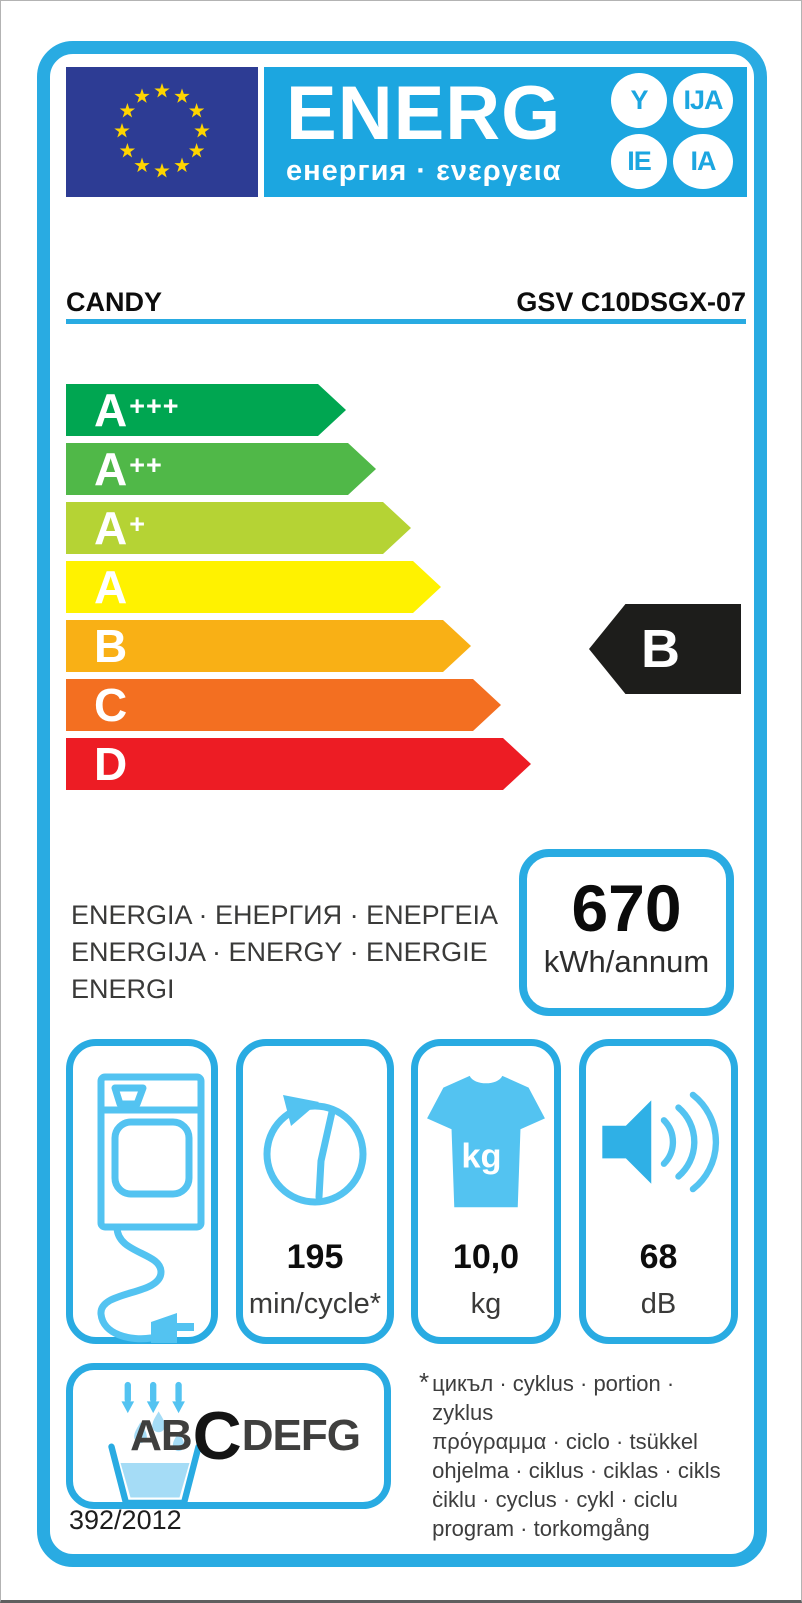 The height and width of the screenshot is (1603, 802). Describe the element at coordinates (424, 171) in the screenshot. I see `energ-subtitle: енергия · ενεργεια` at that location.